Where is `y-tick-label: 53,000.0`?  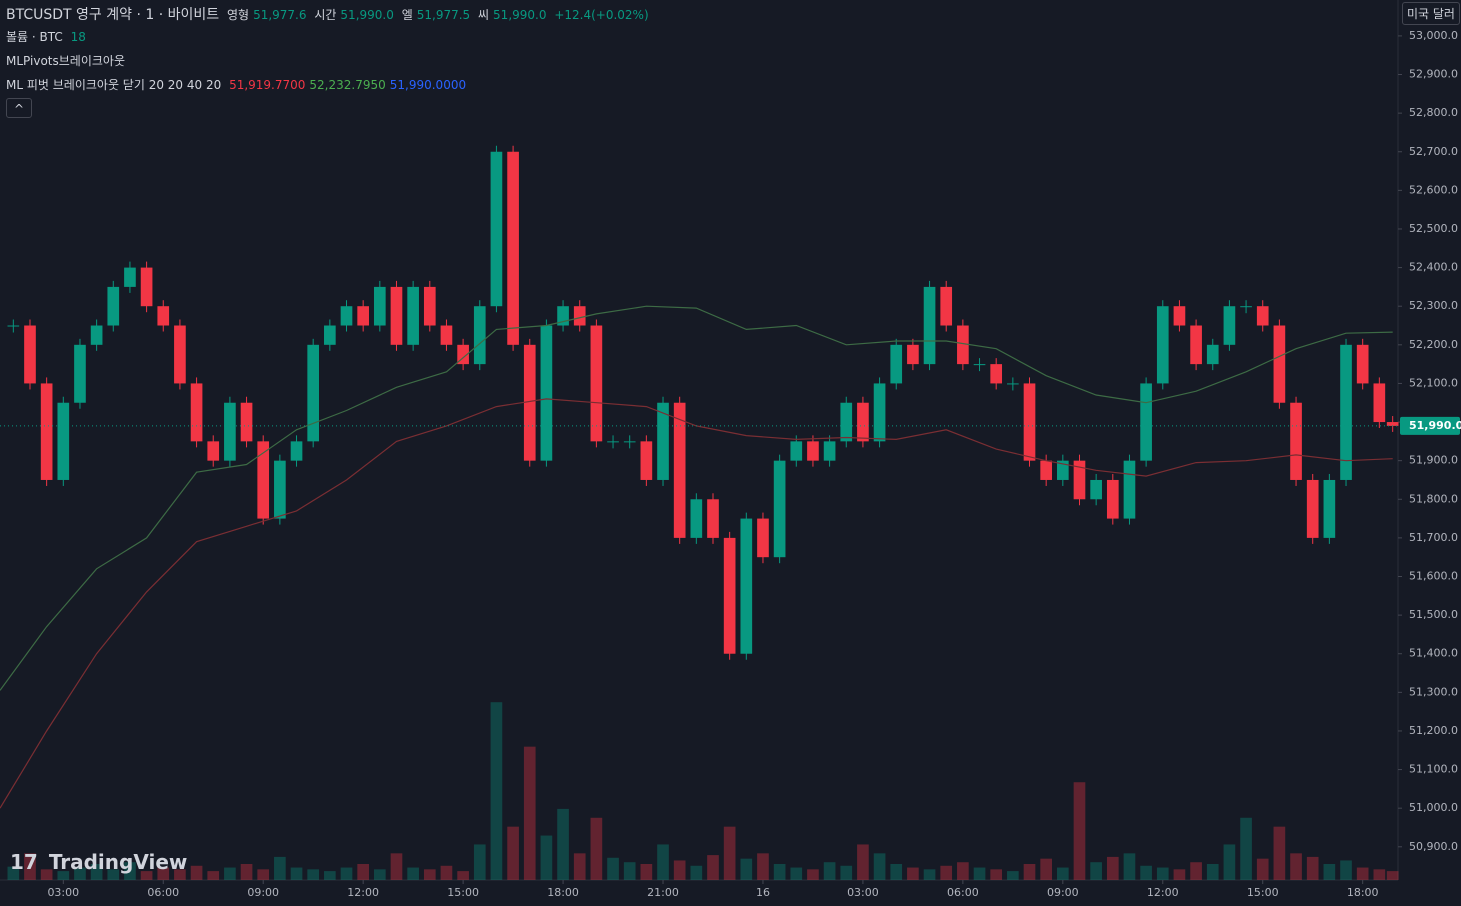 y-tick-label: 53,000.0 is located at coordinates (1433, 35).